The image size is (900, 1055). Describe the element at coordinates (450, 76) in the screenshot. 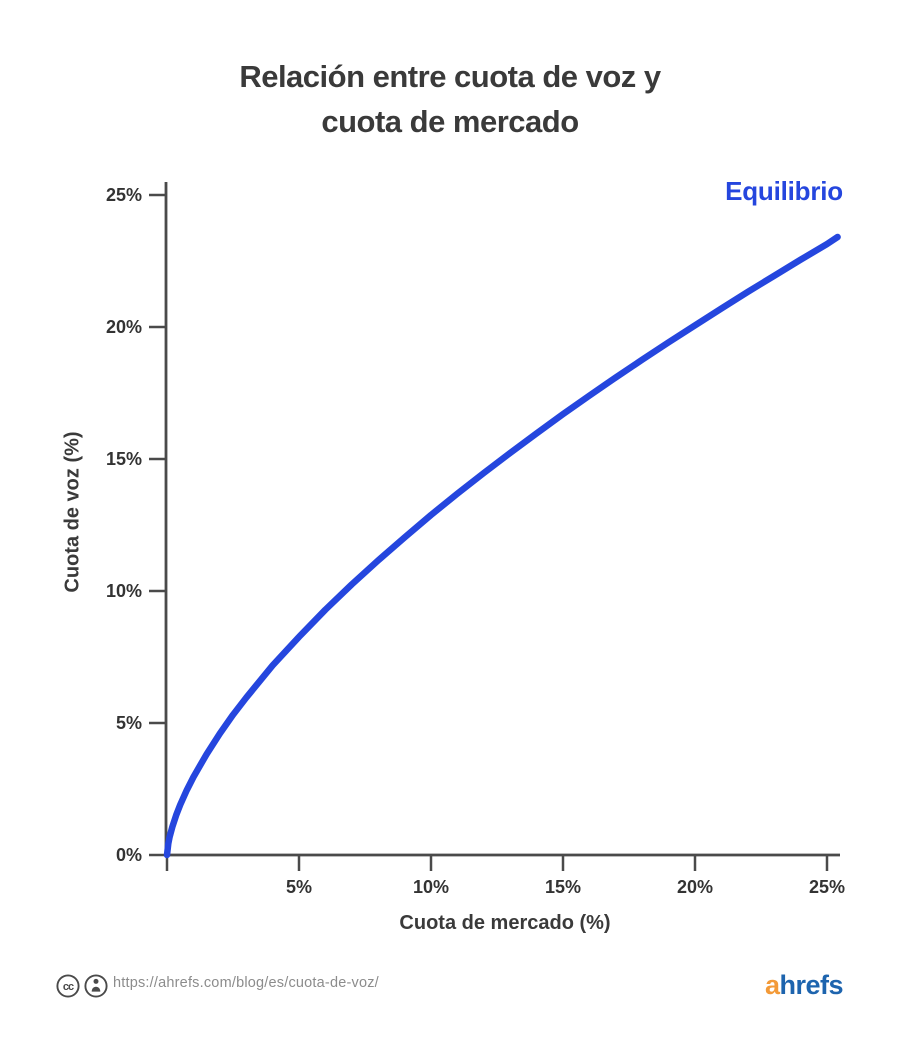

I see `chart-title-line1: Relación entre cuota de voz y` at that location.